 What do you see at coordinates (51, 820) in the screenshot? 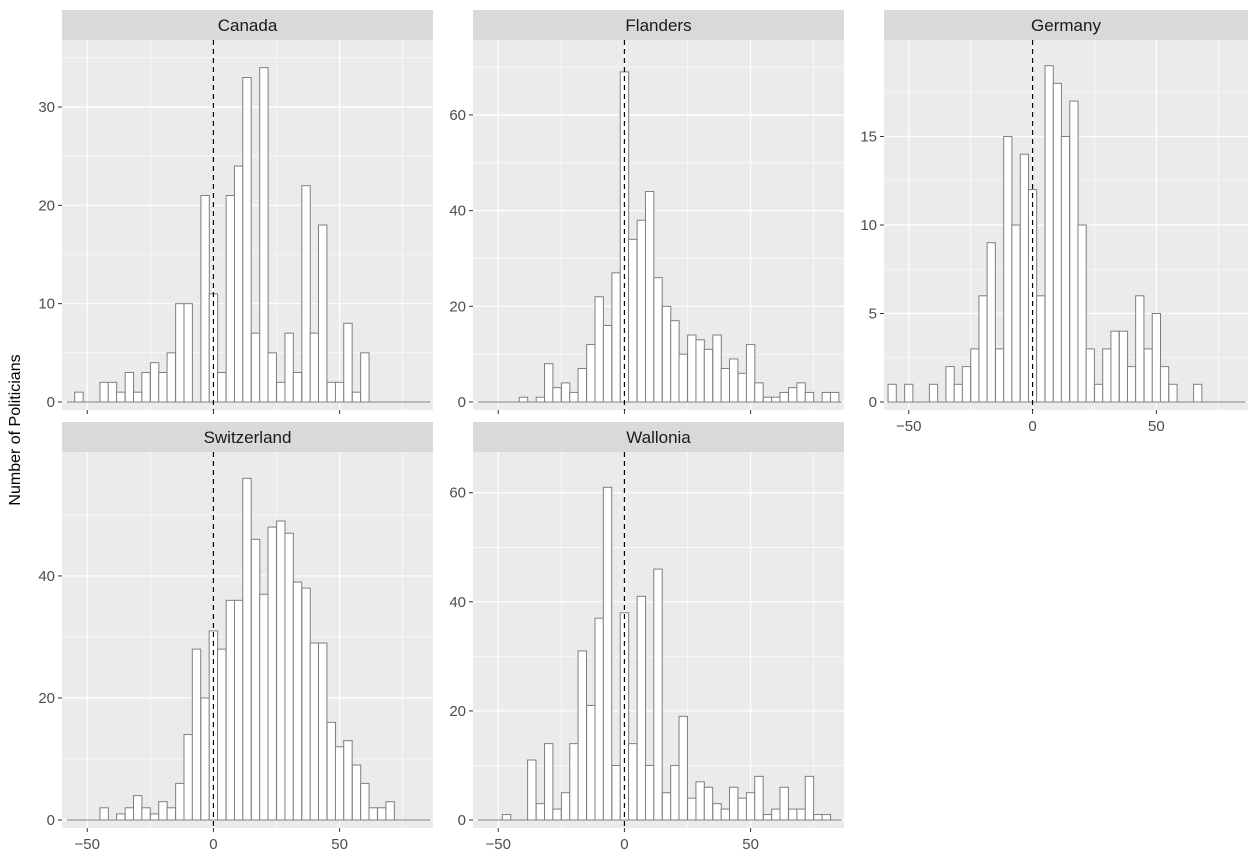
I see `y-tick-label: 0` at bounding box center [51, 820].